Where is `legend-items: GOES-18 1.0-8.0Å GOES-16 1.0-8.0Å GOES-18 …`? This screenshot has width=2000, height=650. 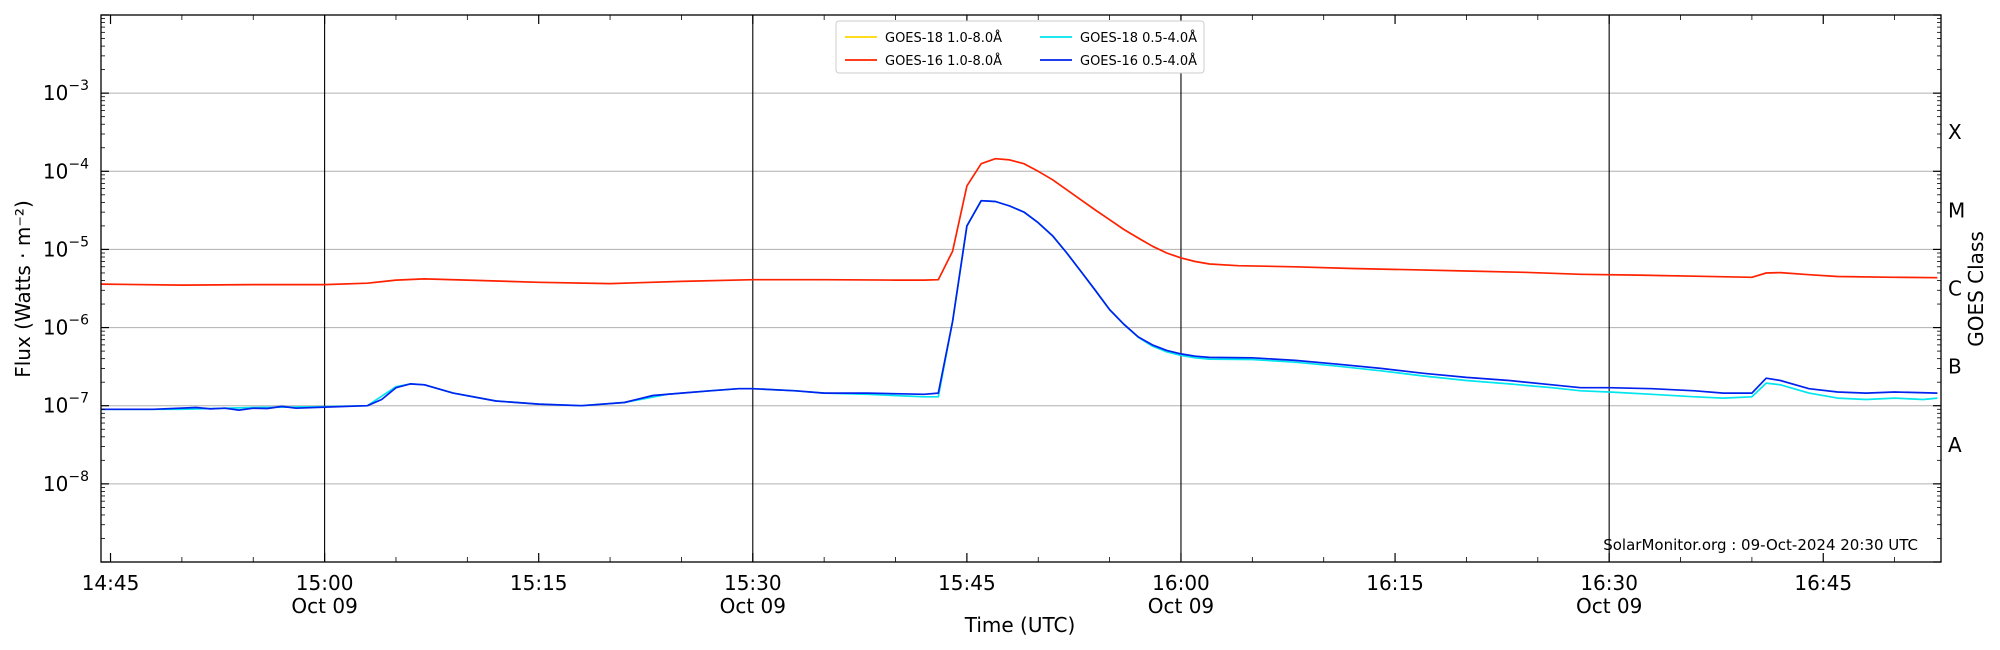 legend-items: GOES-18 1.0-8.0Å GOES-16 1.0-8.0Å GOES-18 … is located at coordinates (1021, 49).